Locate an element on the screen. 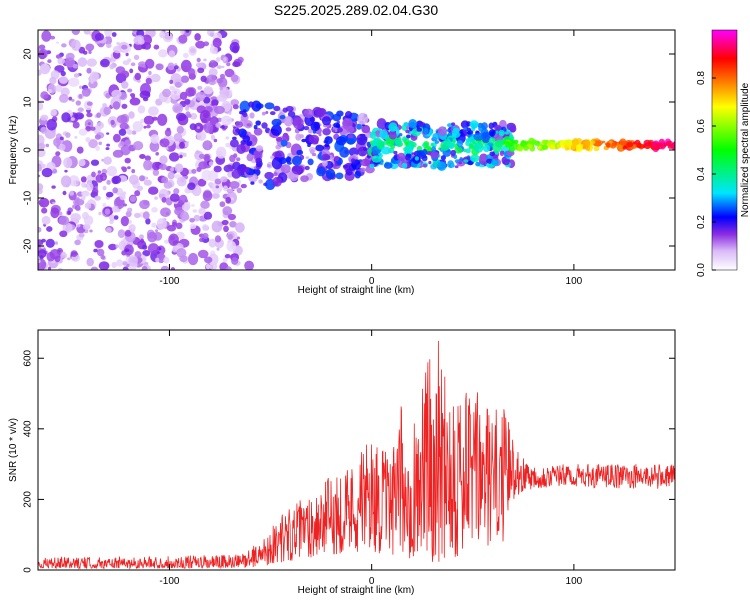  colorbar-tick-label: 0.4 is located at coordinates (701, 174).